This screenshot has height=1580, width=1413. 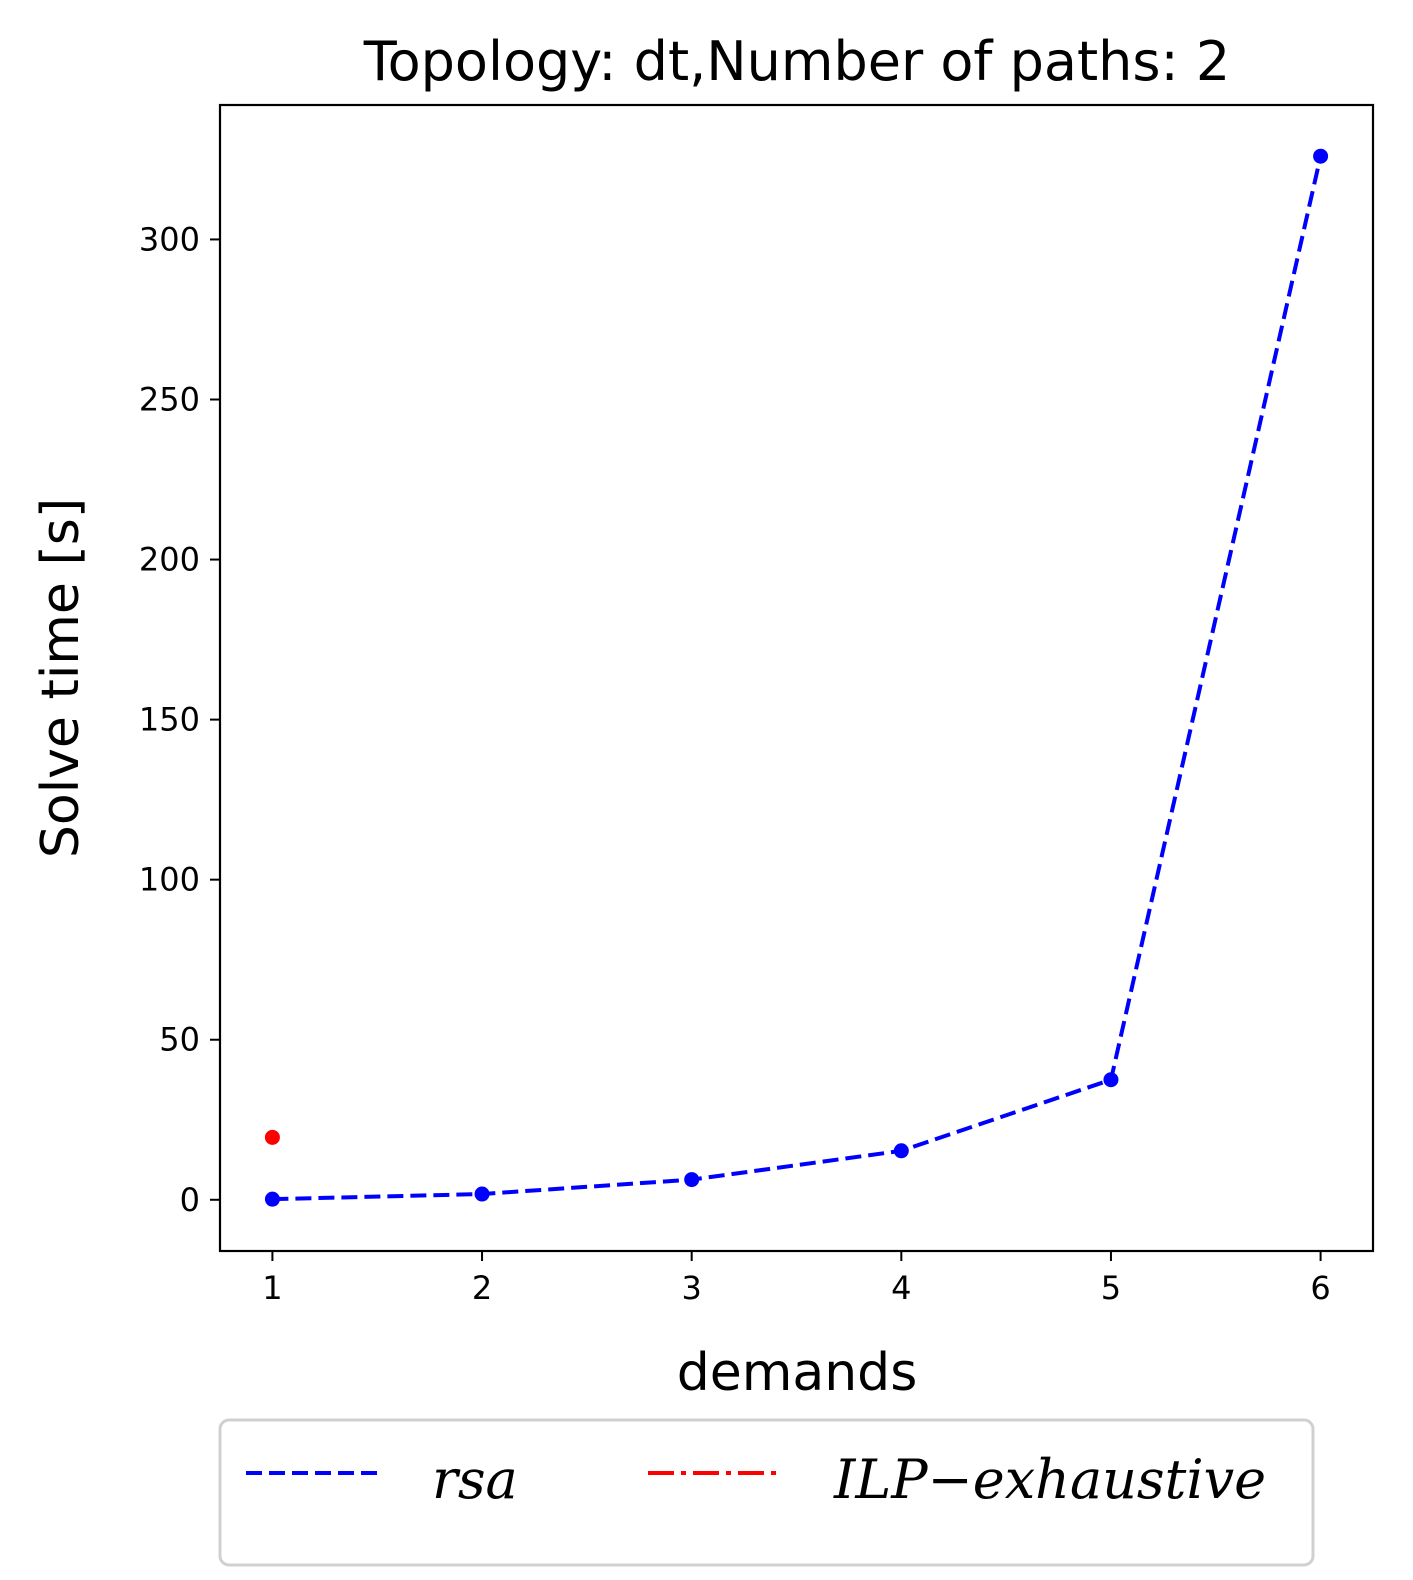 What do you see at coordinates (797, 1373) in the screenshot?
I see `x-axis-label: demands` at bounding box center [797, 1373].